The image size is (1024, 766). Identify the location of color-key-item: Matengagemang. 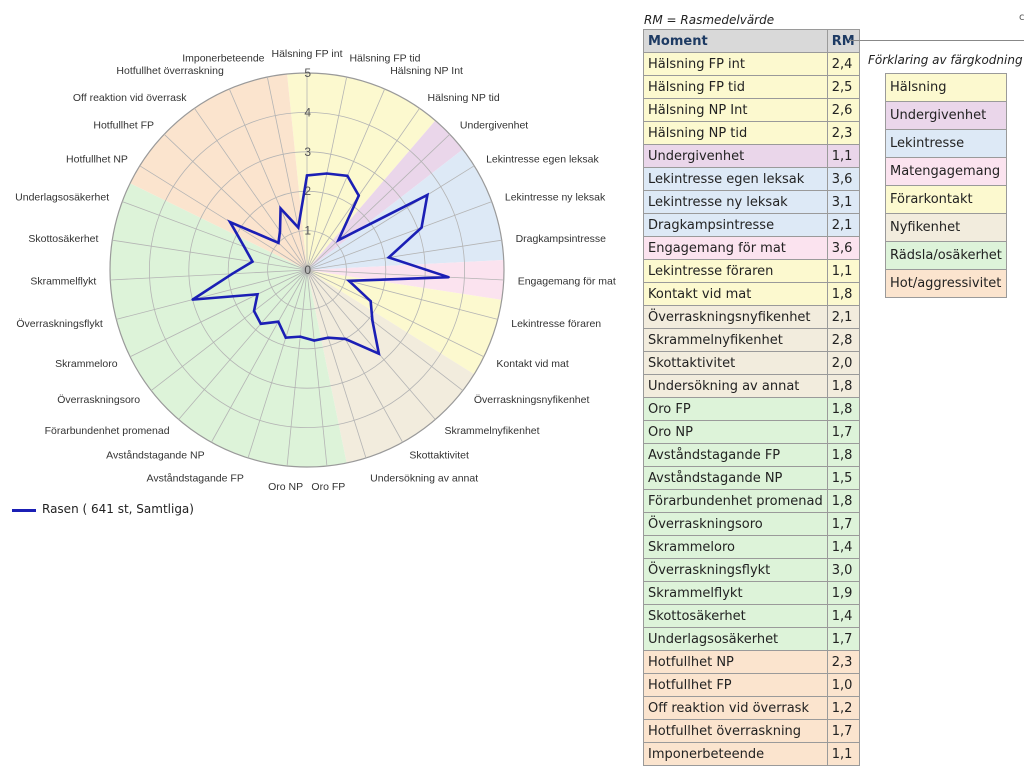
(946, 171).